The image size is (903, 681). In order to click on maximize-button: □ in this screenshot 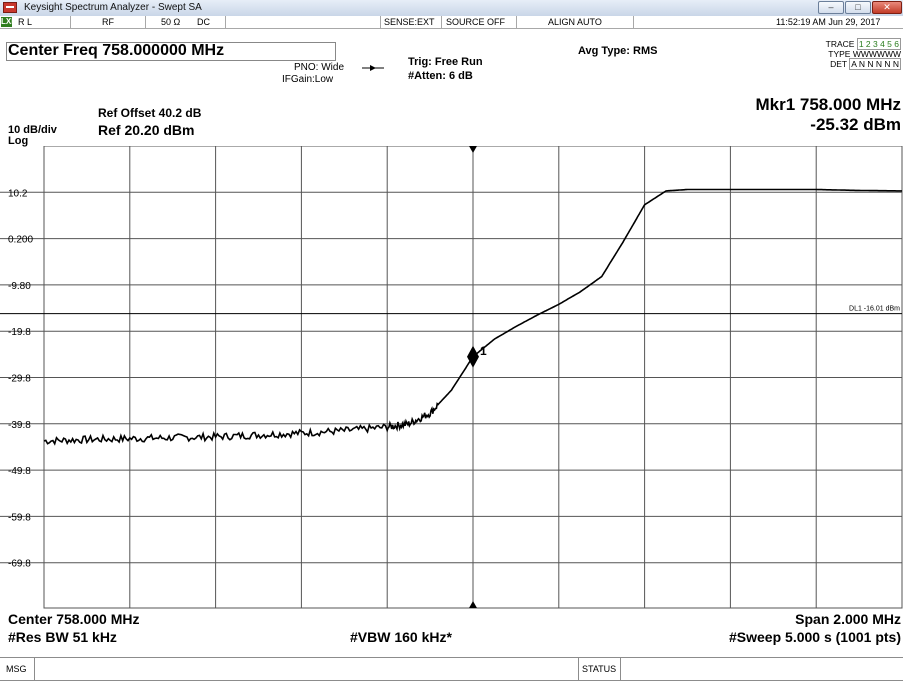, I will do `click(858, 7)`.